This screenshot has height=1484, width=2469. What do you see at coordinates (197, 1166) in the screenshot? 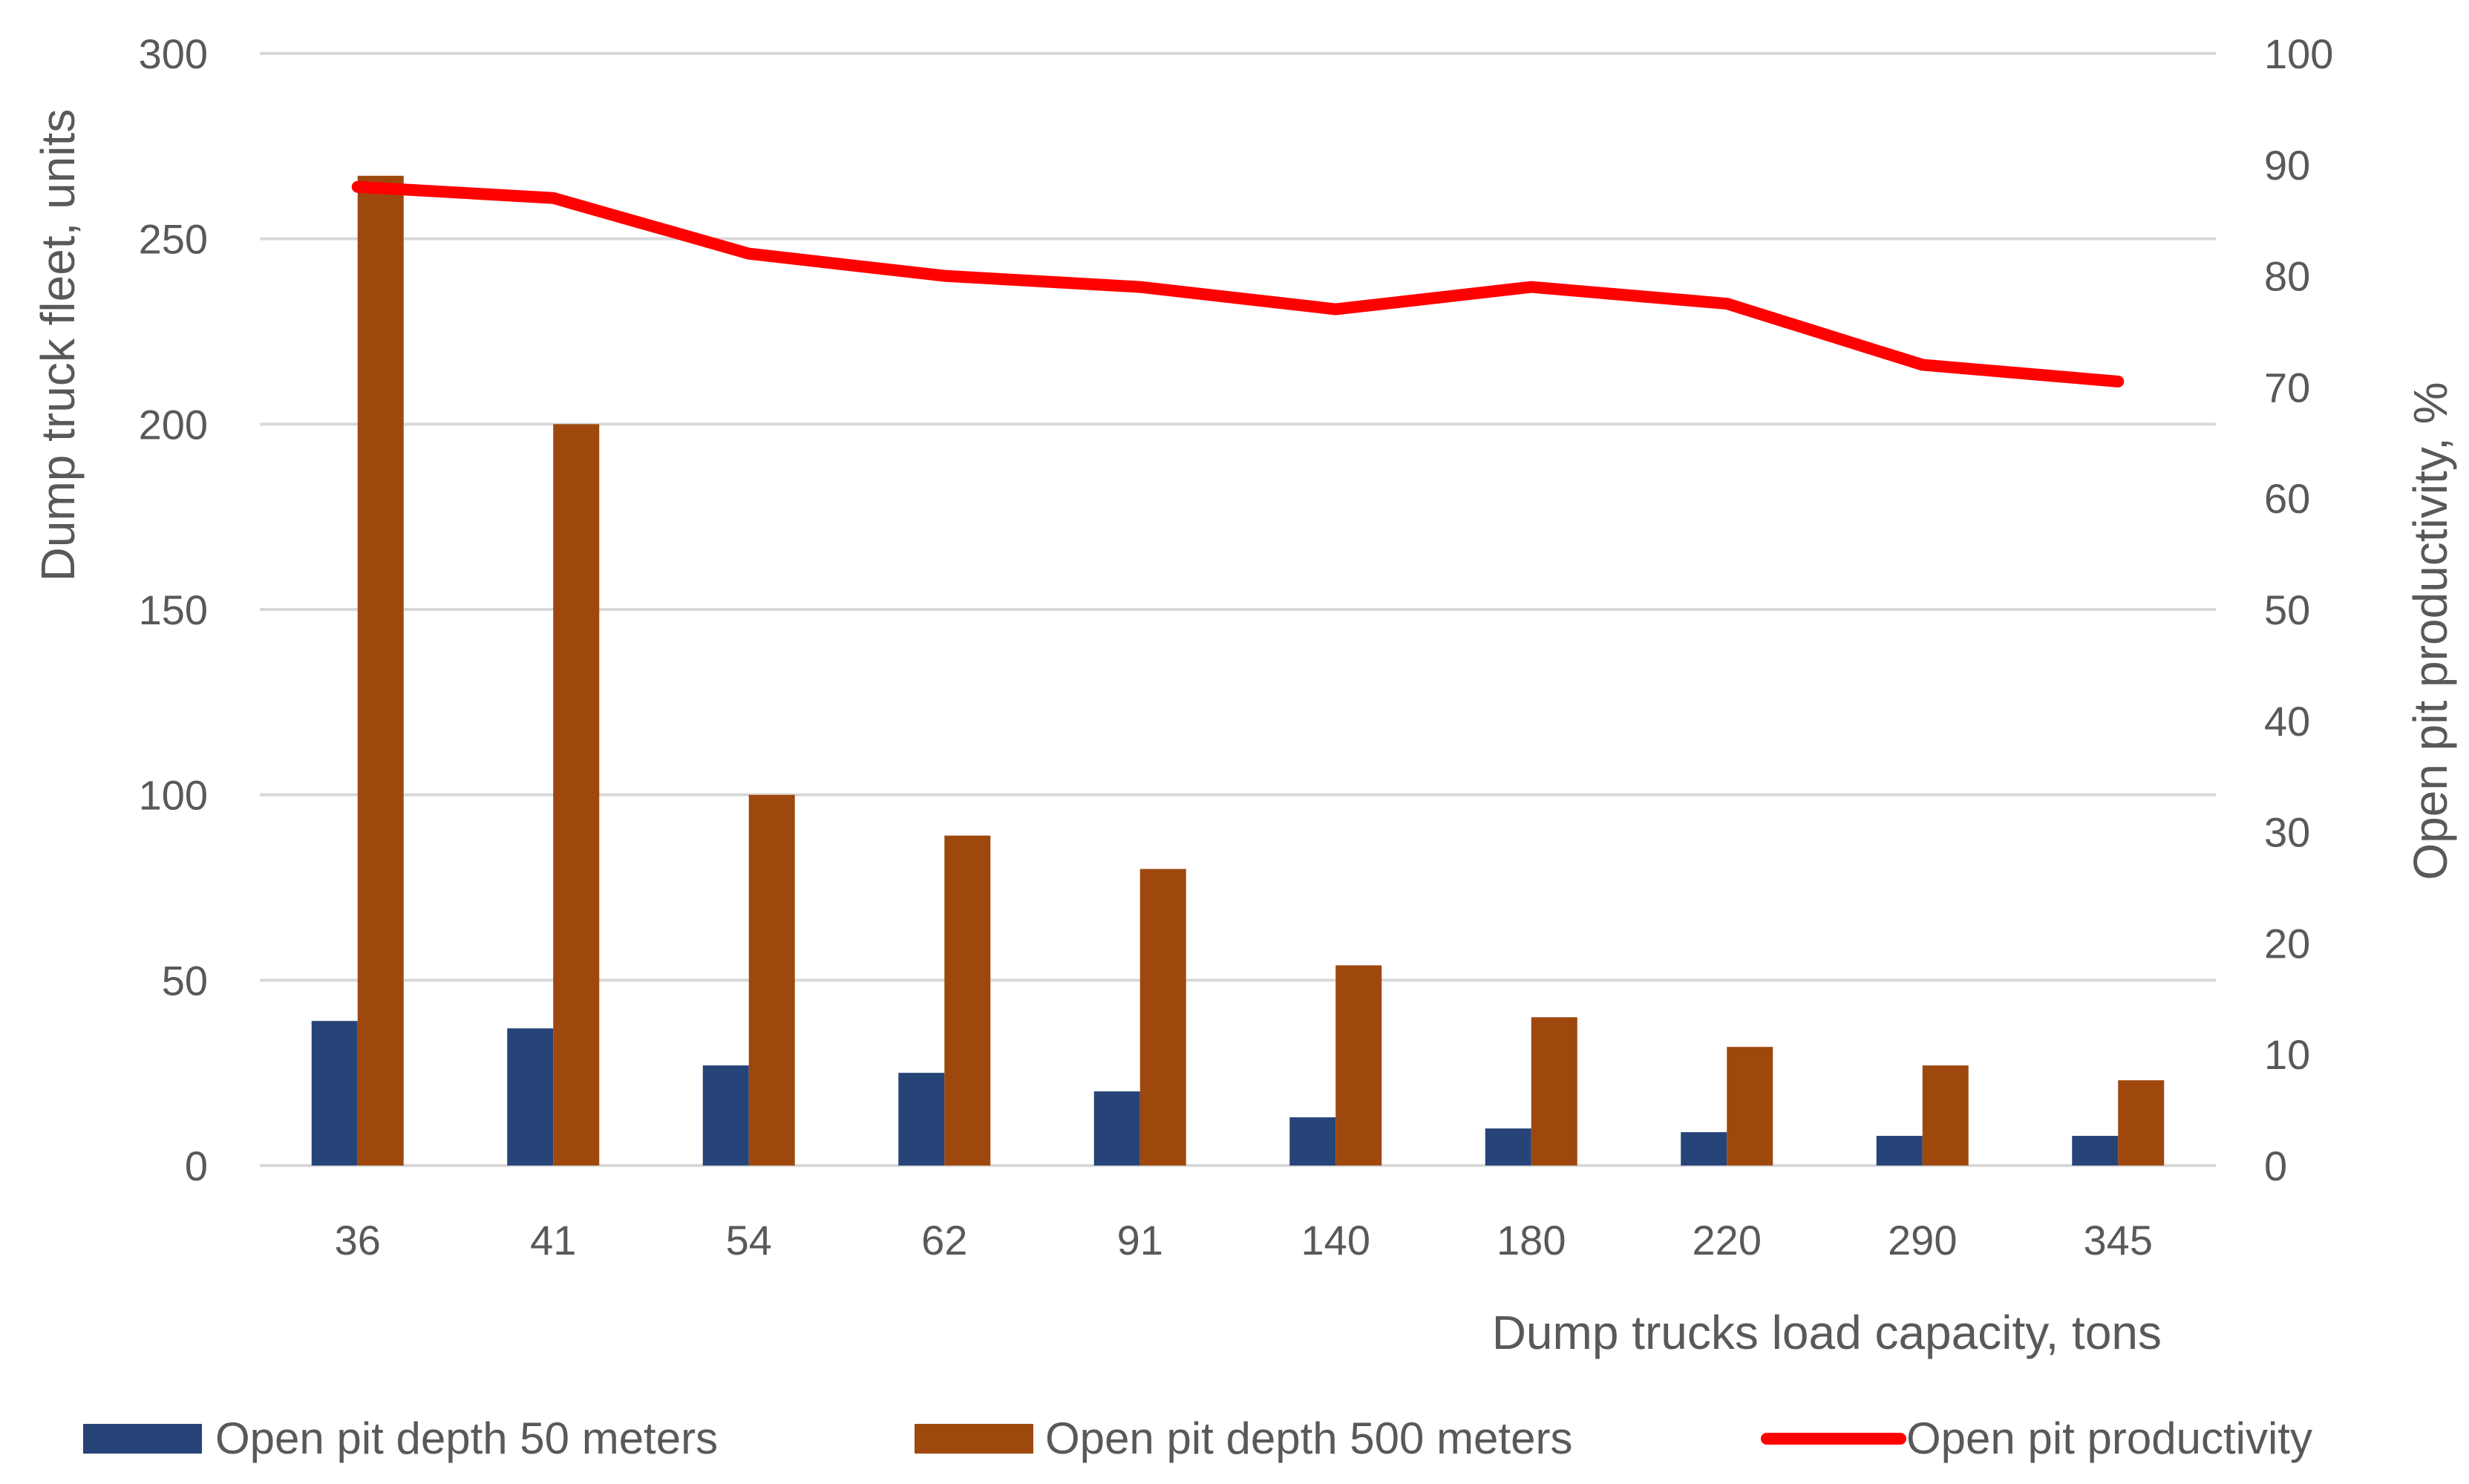
I see `y-tick-label: 0` at bounding box center [197, 1166].